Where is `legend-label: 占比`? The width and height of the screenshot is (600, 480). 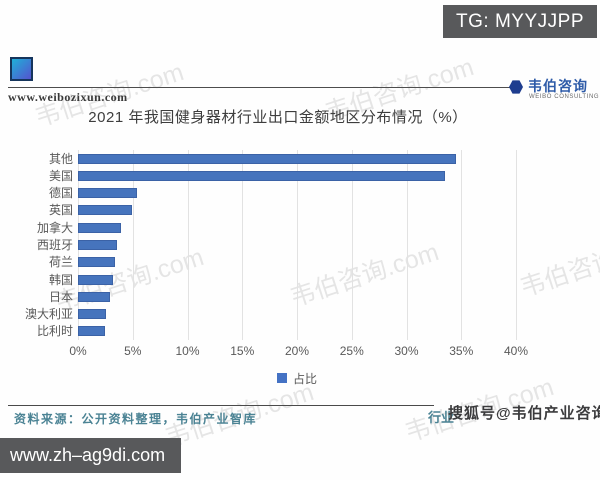 legend-label: 占比 is located at coordinates (304, 378).